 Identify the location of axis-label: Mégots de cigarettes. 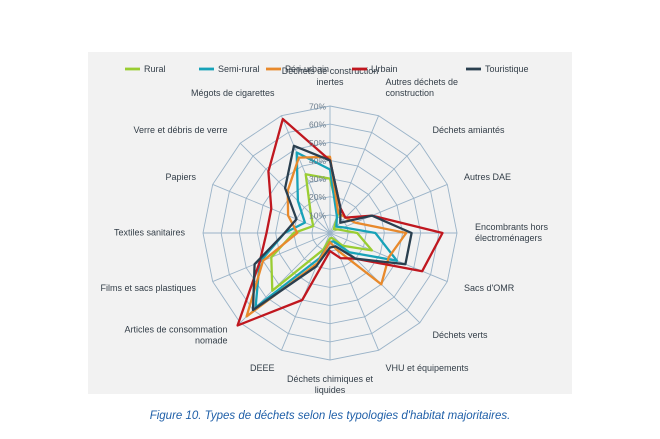
(233, 93).